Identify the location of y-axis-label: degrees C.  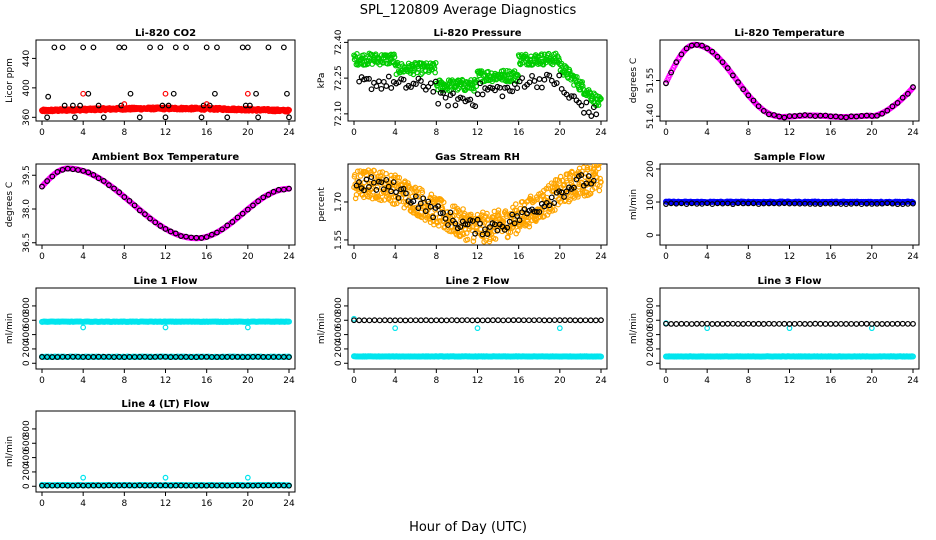
(634, 80).